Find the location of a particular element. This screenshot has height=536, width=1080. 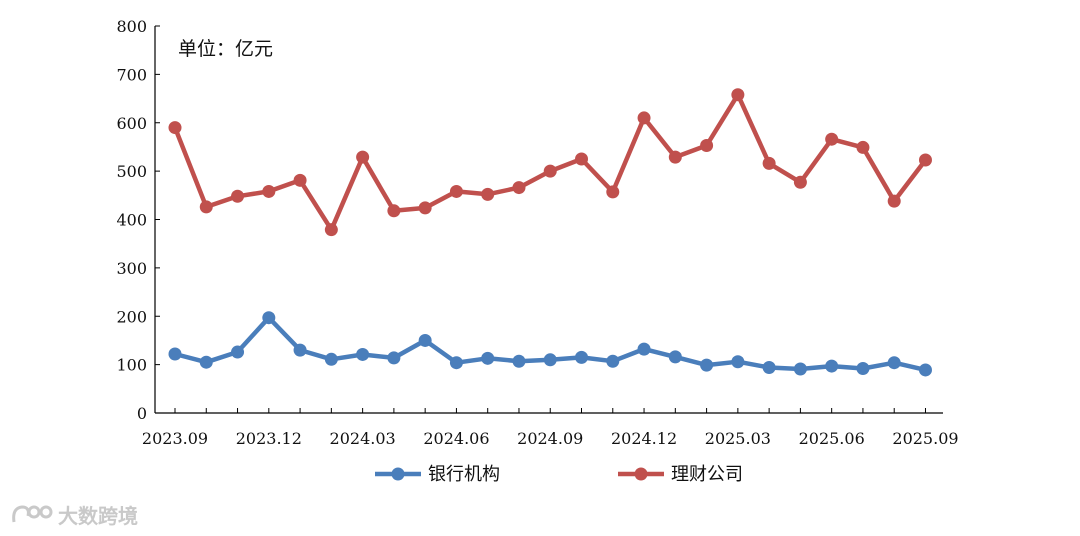

x-tick-label: 2023.09 is located at coordinates (175, 438).